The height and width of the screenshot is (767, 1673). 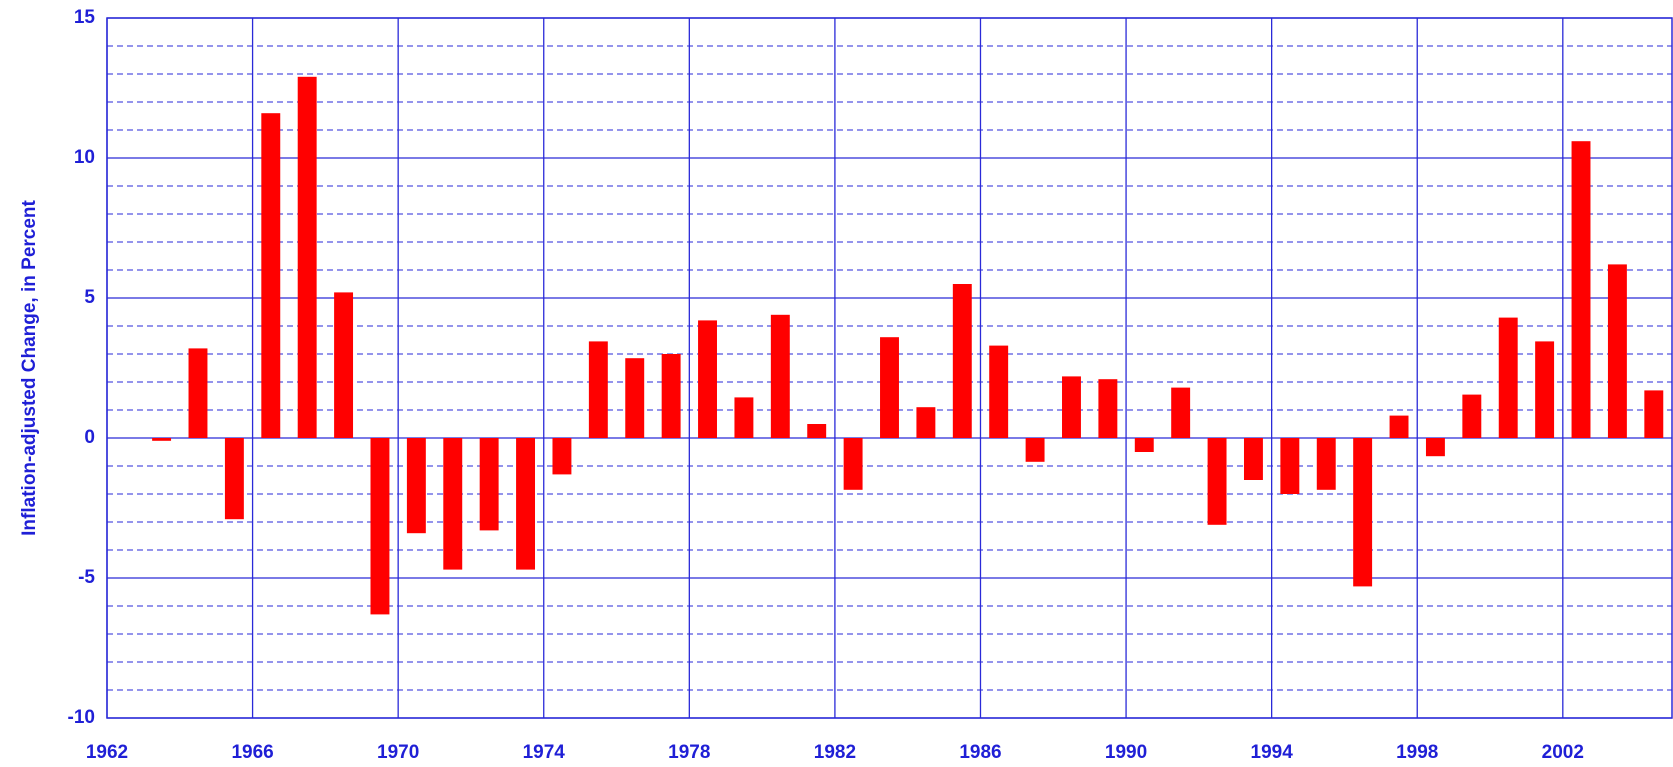 I want to click on x-tick-label: 1970, so click(x=398, y=752).